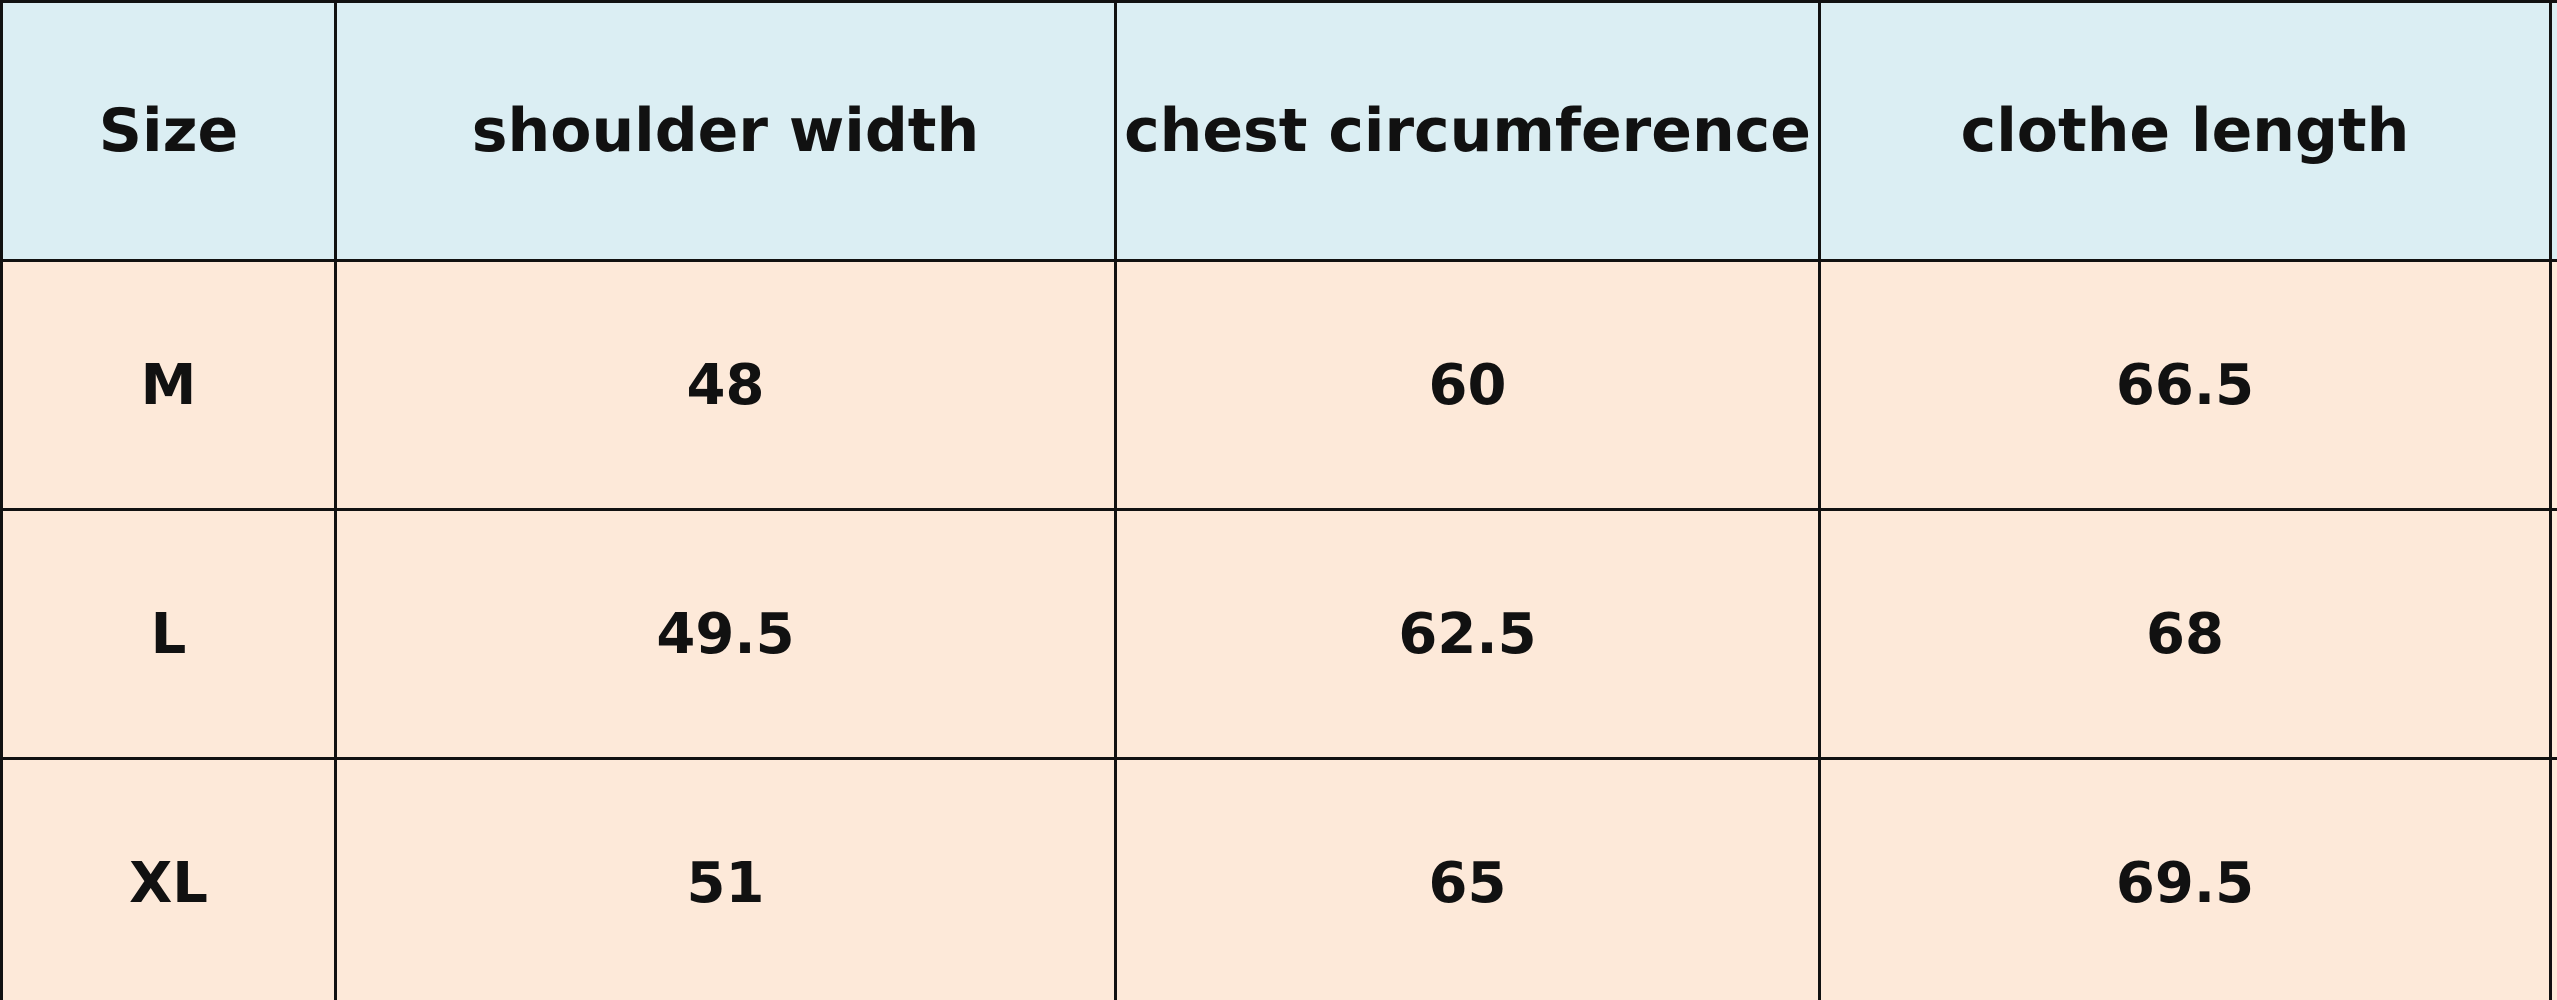 This screenshot has height=1000, width=2557. I want to click on size-cell: XL, so click(168, 878).